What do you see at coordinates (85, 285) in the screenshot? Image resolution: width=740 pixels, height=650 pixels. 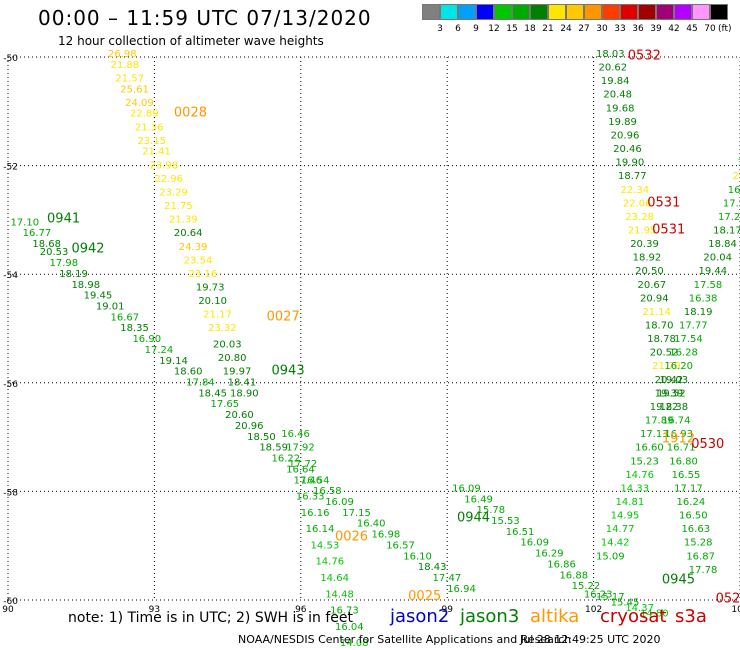 I see `wave-height-label: 18.98` at bounding box center [85, 285].